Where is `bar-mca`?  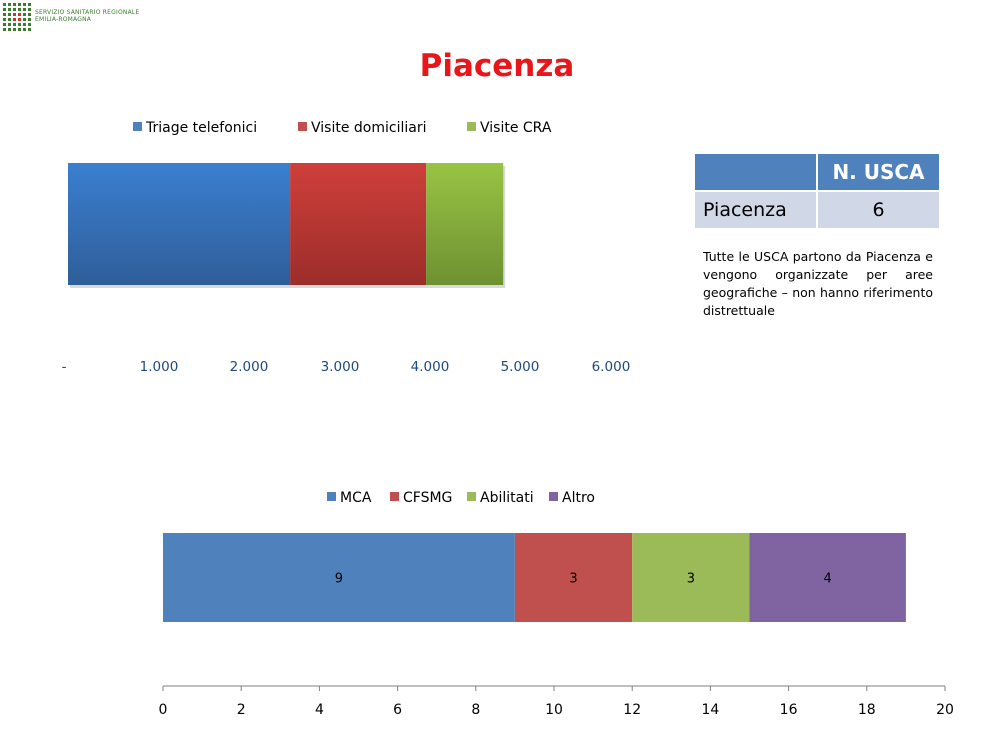
bar-mca is located at coordinates (339, 577).